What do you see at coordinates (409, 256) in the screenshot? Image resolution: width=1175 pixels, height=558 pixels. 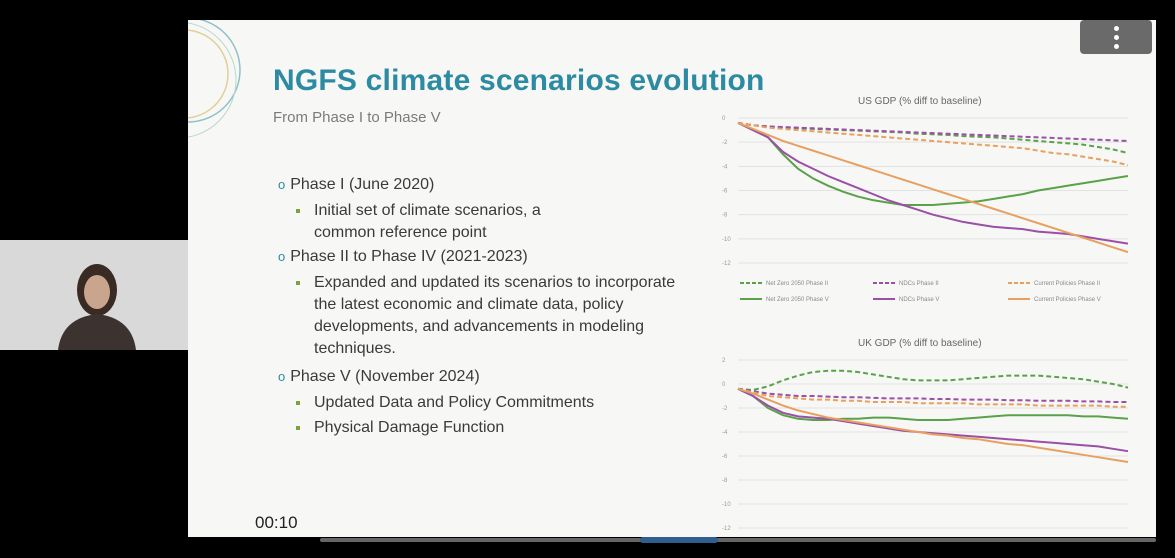 I see `bullet-label: Phase II to Phase IV (2021-2023)` at bounding box center [409, 256].